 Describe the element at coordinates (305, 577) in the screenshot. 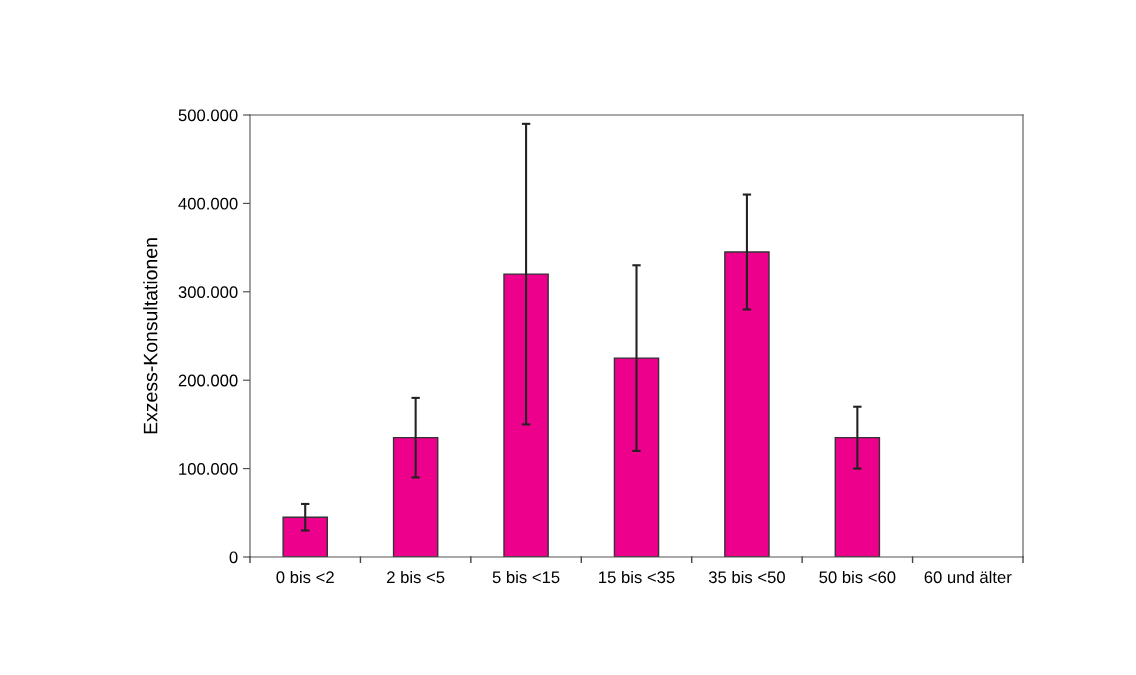

I see `x-tick-label: 0 bis <2` at that location.